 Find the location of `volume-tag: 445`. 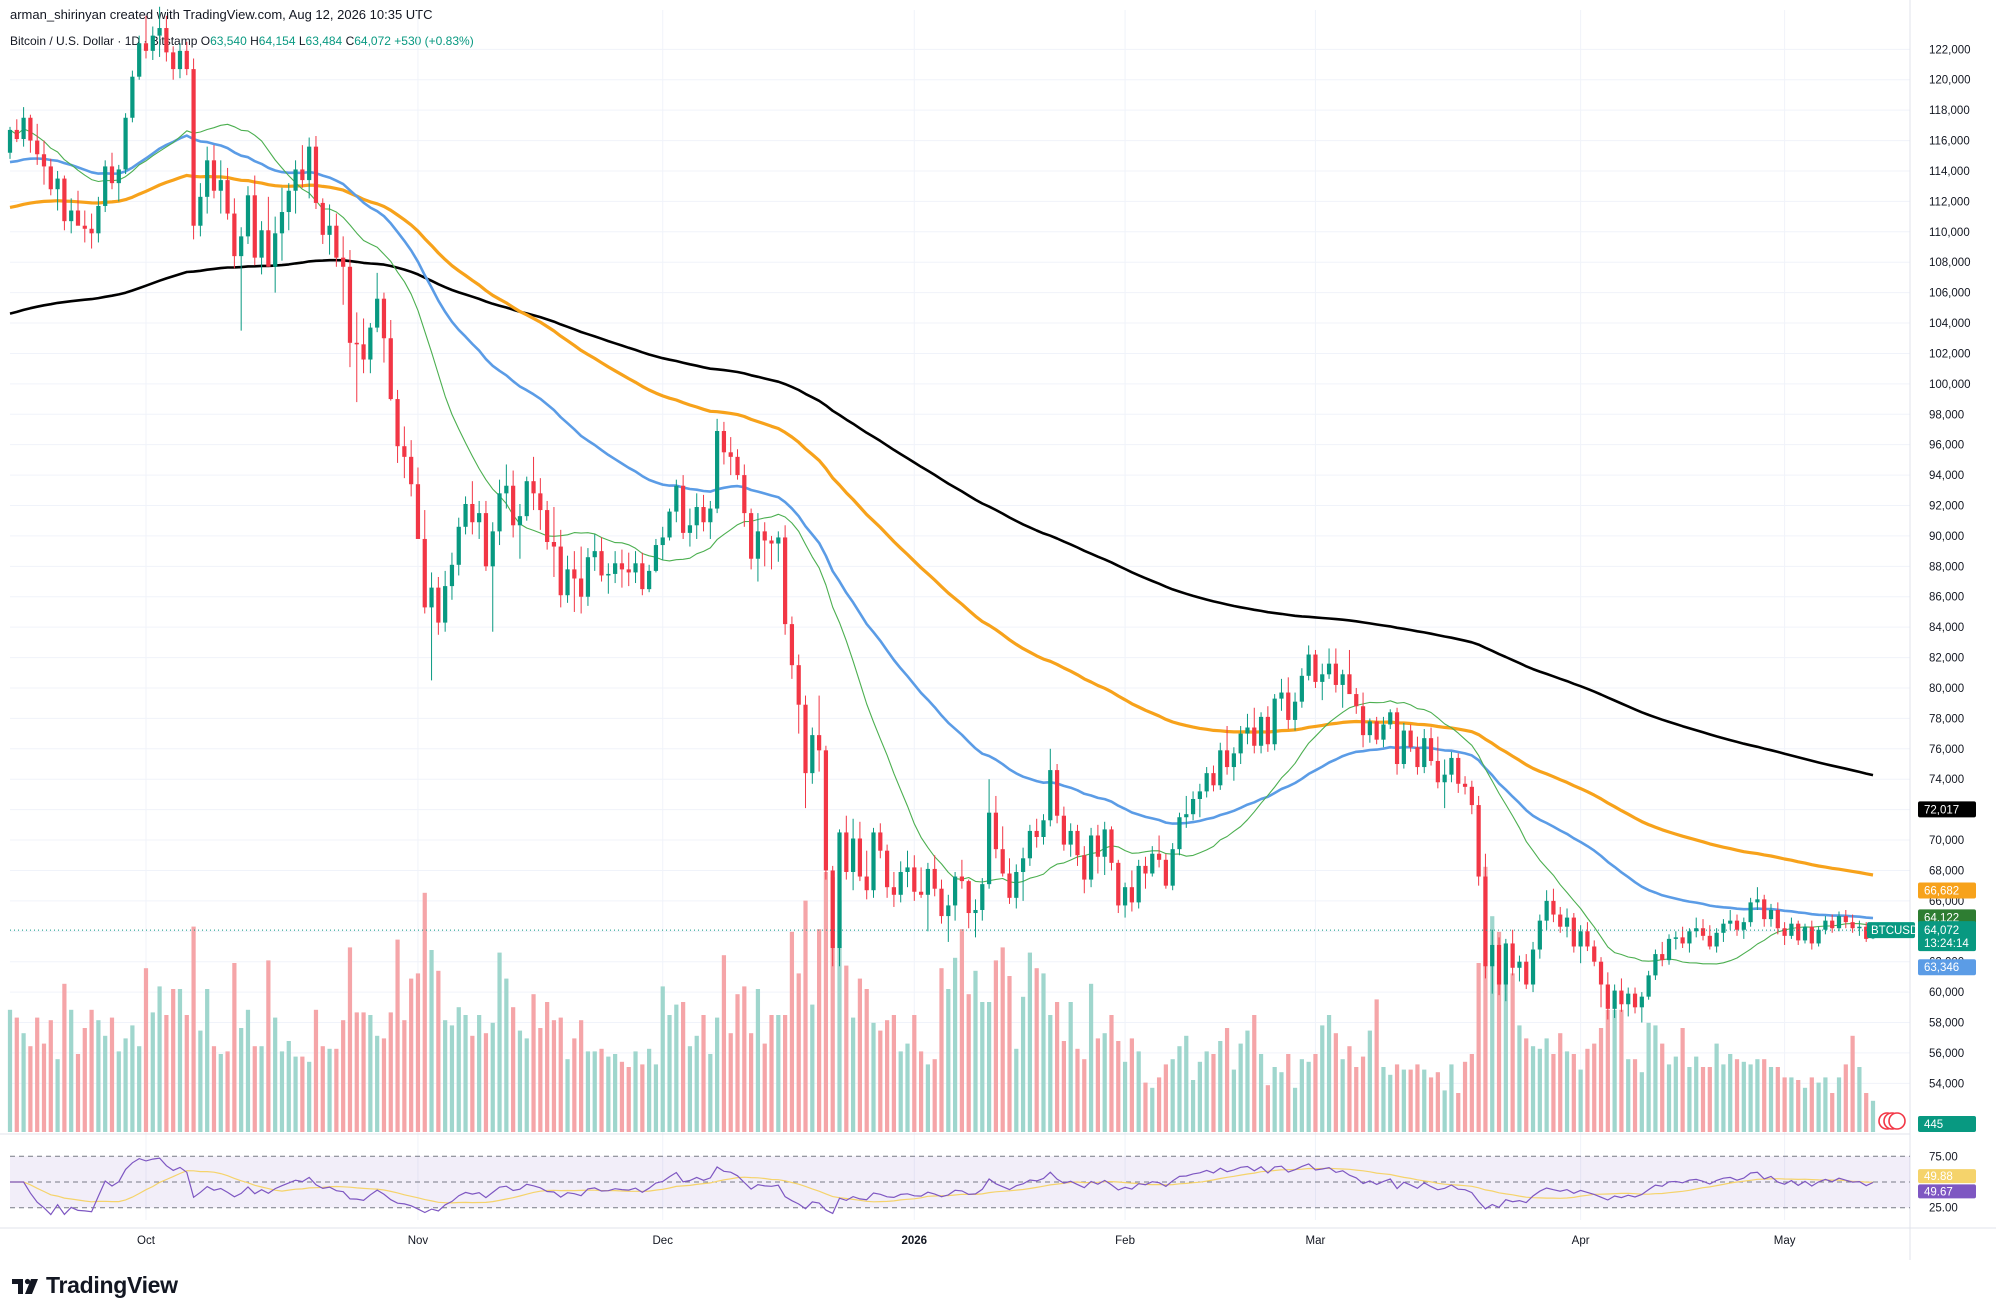

volume-tag: 445 is located at coordinates (1933, 1125).